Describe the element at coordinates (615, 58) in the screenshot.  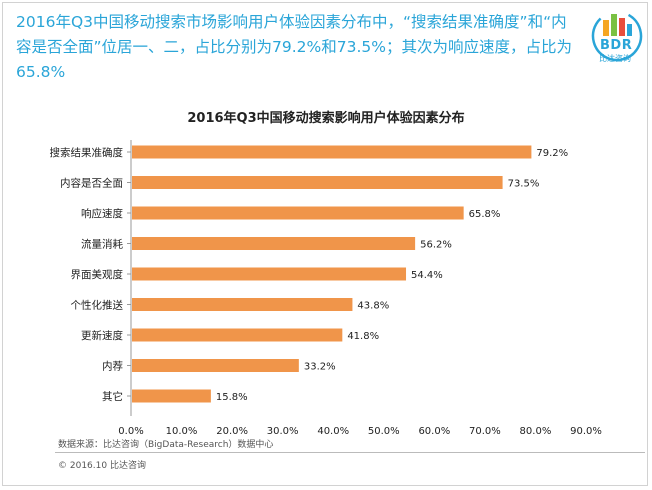
I see `logo-subtext: 比达咨询` at that location.